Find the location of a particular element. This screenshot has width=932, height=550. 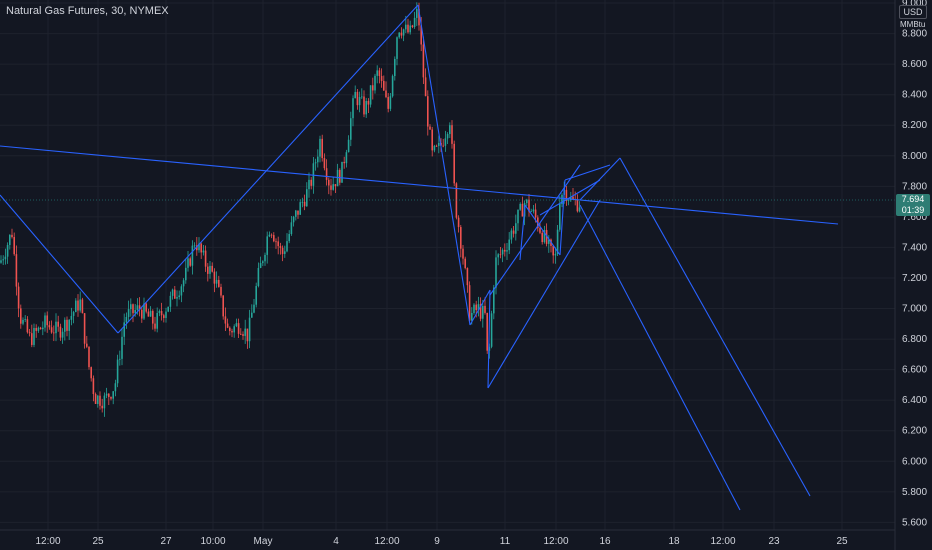

y-tick-label: 8.600 is located at coordinates (914, 64).